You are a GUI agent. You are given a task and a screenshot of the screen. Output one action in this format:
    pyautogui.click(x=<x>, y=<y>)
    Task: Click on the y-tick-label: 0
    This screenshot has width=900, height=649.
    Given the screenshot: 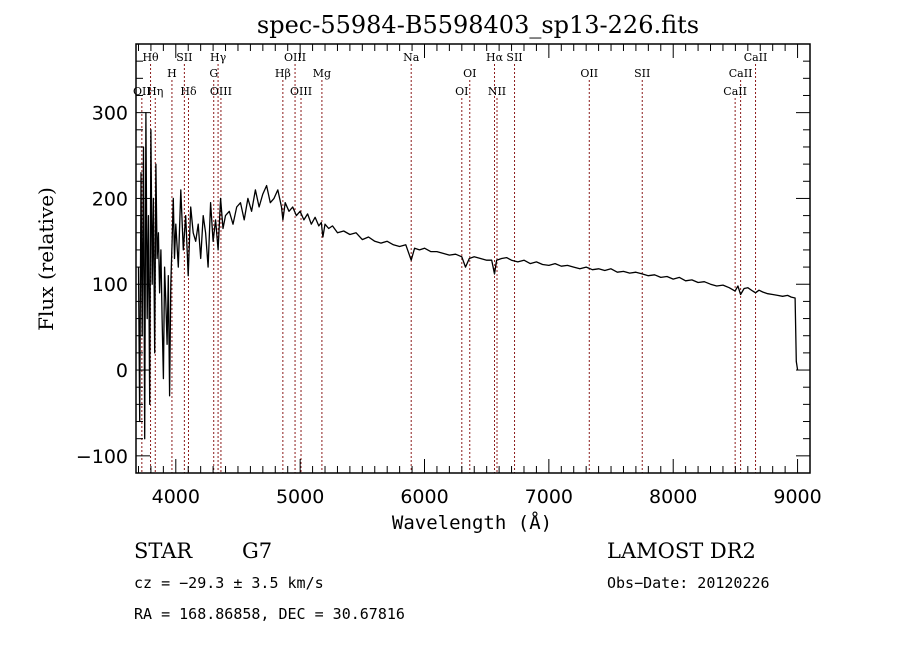 What is the action you would take?
    pyautogui.click(x=122, y=371)
    